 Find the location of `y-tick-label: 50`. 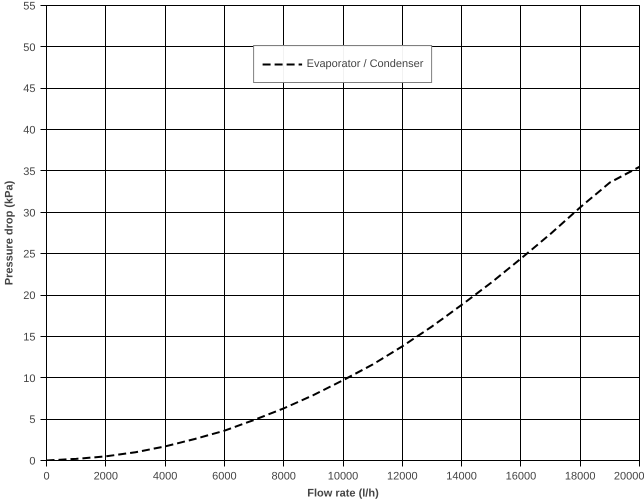

y-tick-label: 50 is located at coordinates (29, 48).